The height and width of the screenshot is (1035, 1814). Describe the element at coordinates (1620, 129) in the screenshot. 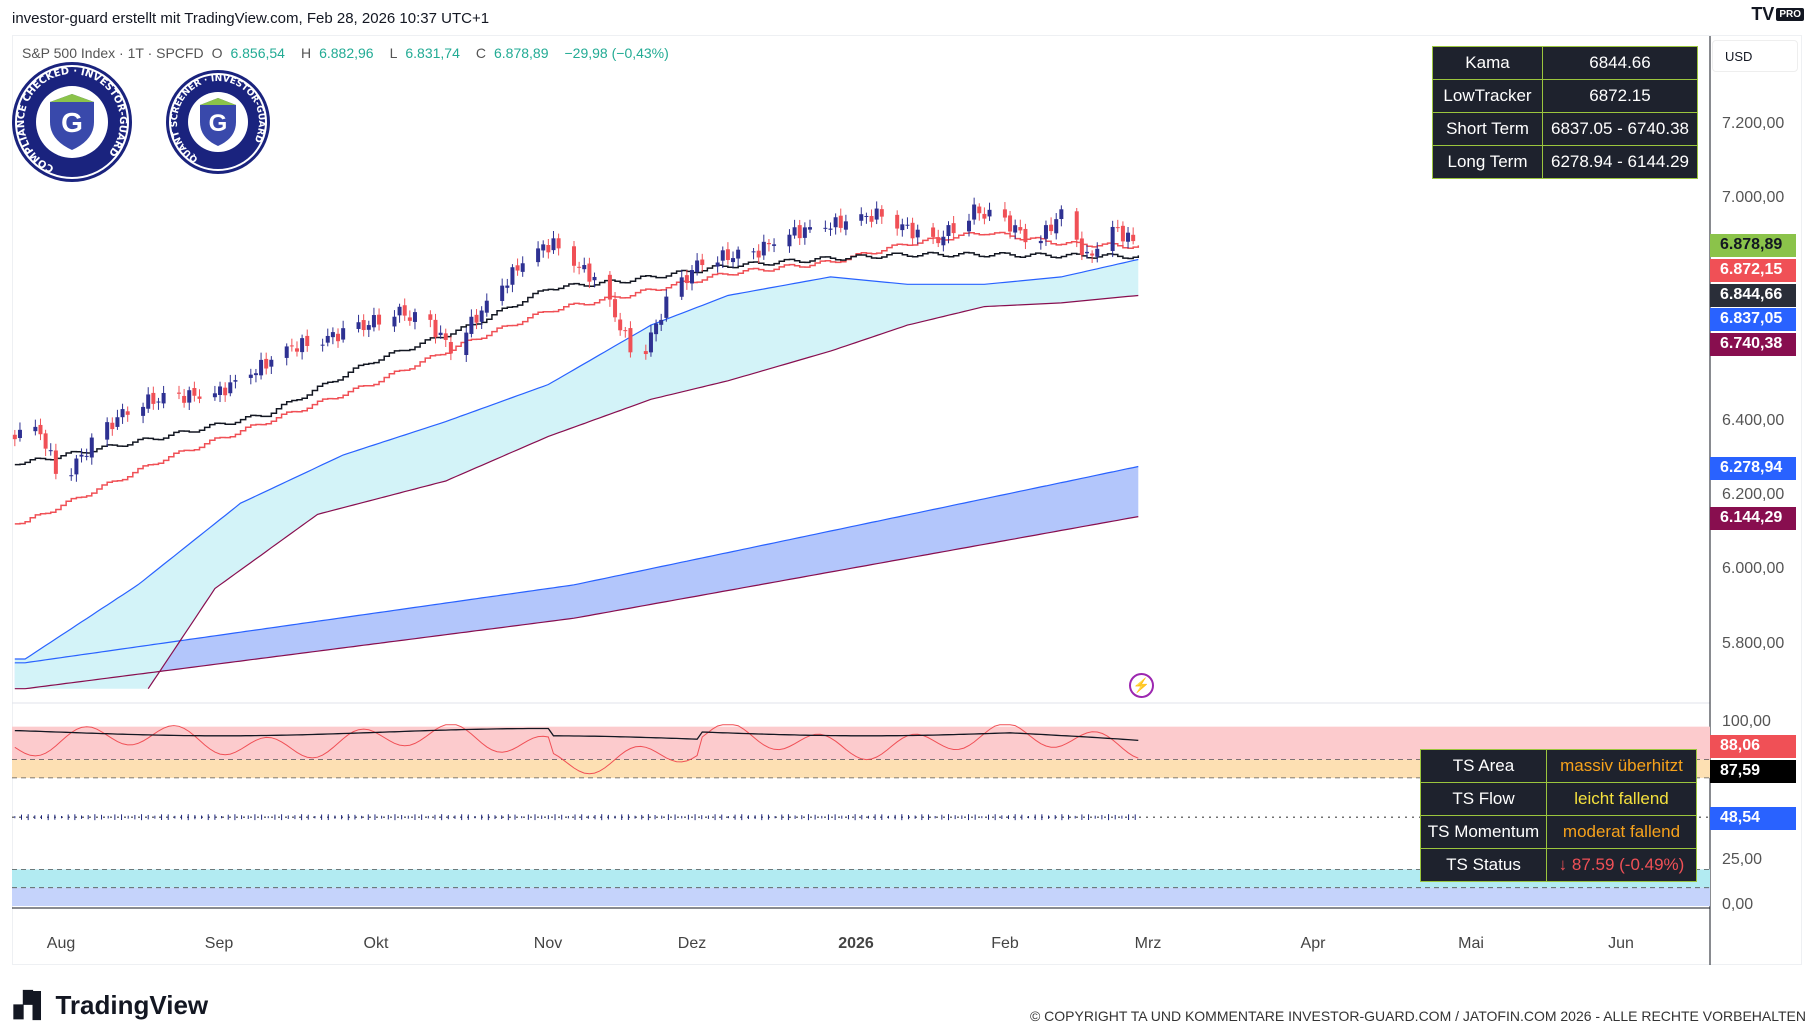

I see `short-term-value: 6837.05 - 6740.38` at that location.